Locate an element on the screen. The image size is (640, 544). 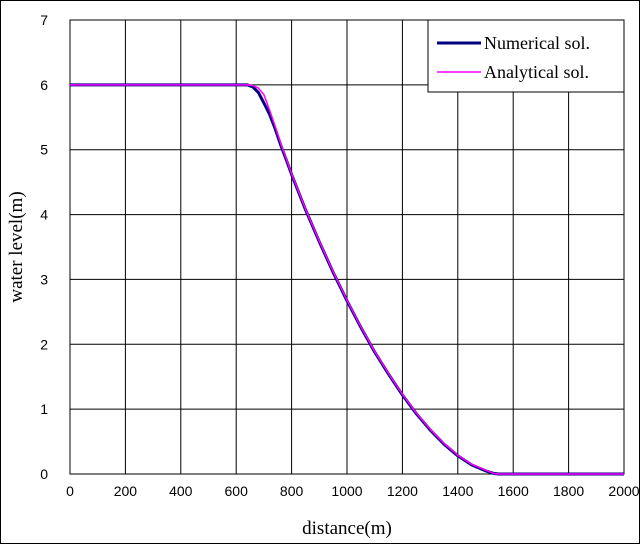
x-tick-label: 1200 is located at coordinates (402, 491).